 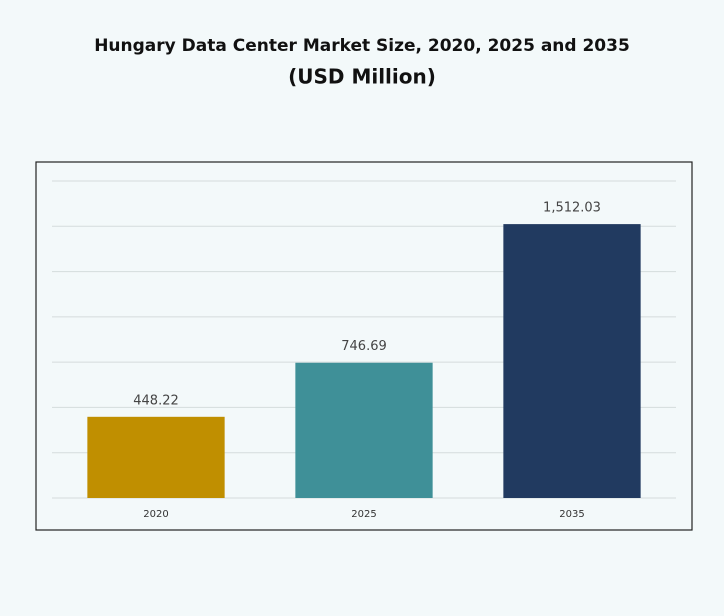 What do you see at coordinates (572, 208) in the screenshot?
I see `data-label: 1,512.03` at bounding box center [572, 208].